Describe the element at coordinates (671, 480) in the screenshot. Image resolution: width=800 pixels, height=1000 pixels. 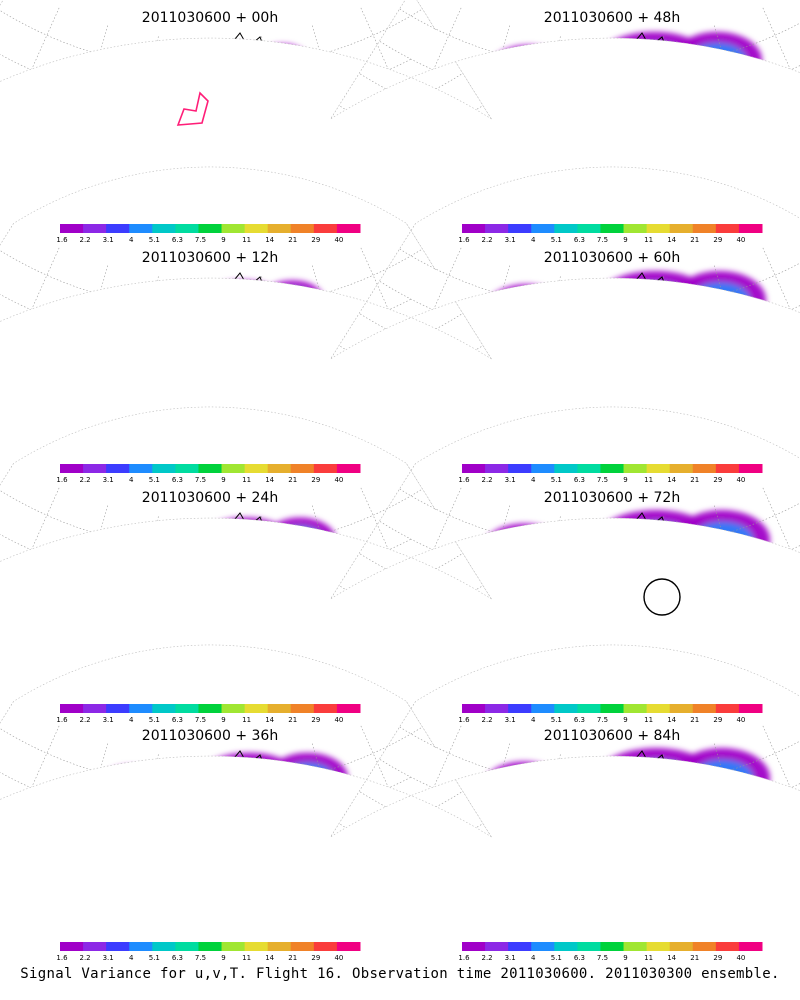
I see `colorbar-tick-label: 14` at that location.